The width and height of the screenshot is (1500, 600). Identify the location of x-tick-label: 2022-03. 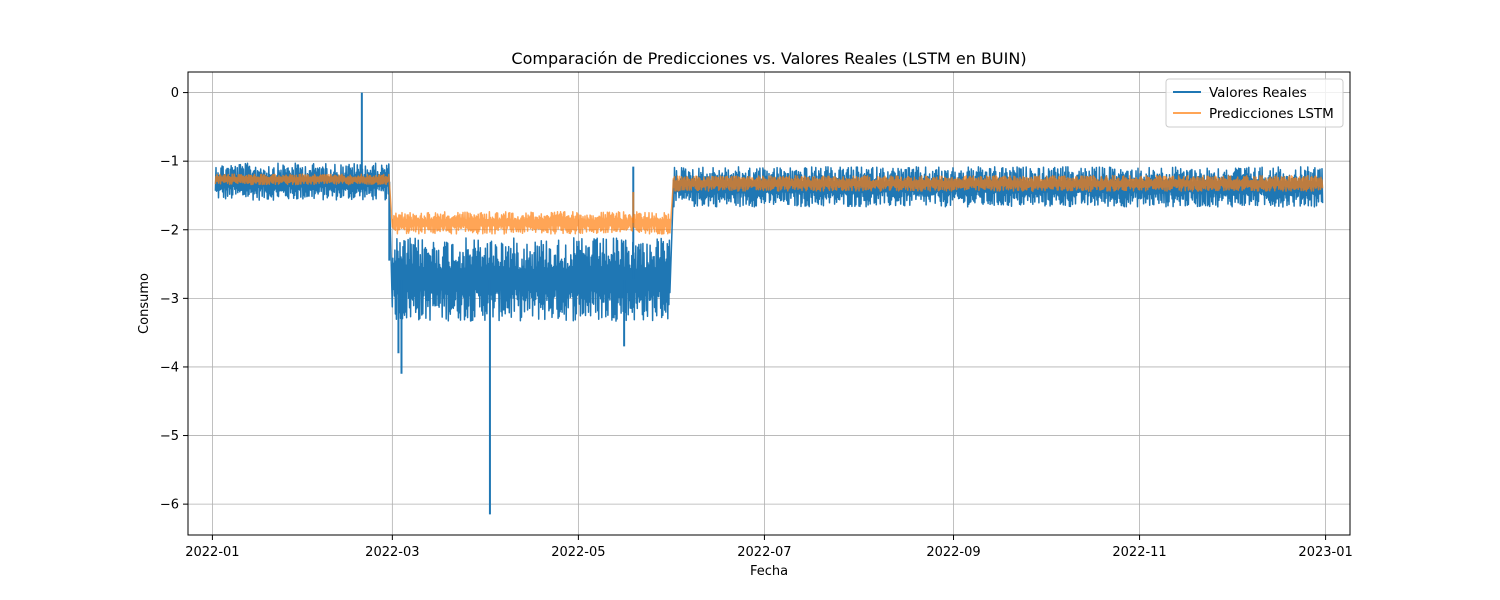
(392, 552).